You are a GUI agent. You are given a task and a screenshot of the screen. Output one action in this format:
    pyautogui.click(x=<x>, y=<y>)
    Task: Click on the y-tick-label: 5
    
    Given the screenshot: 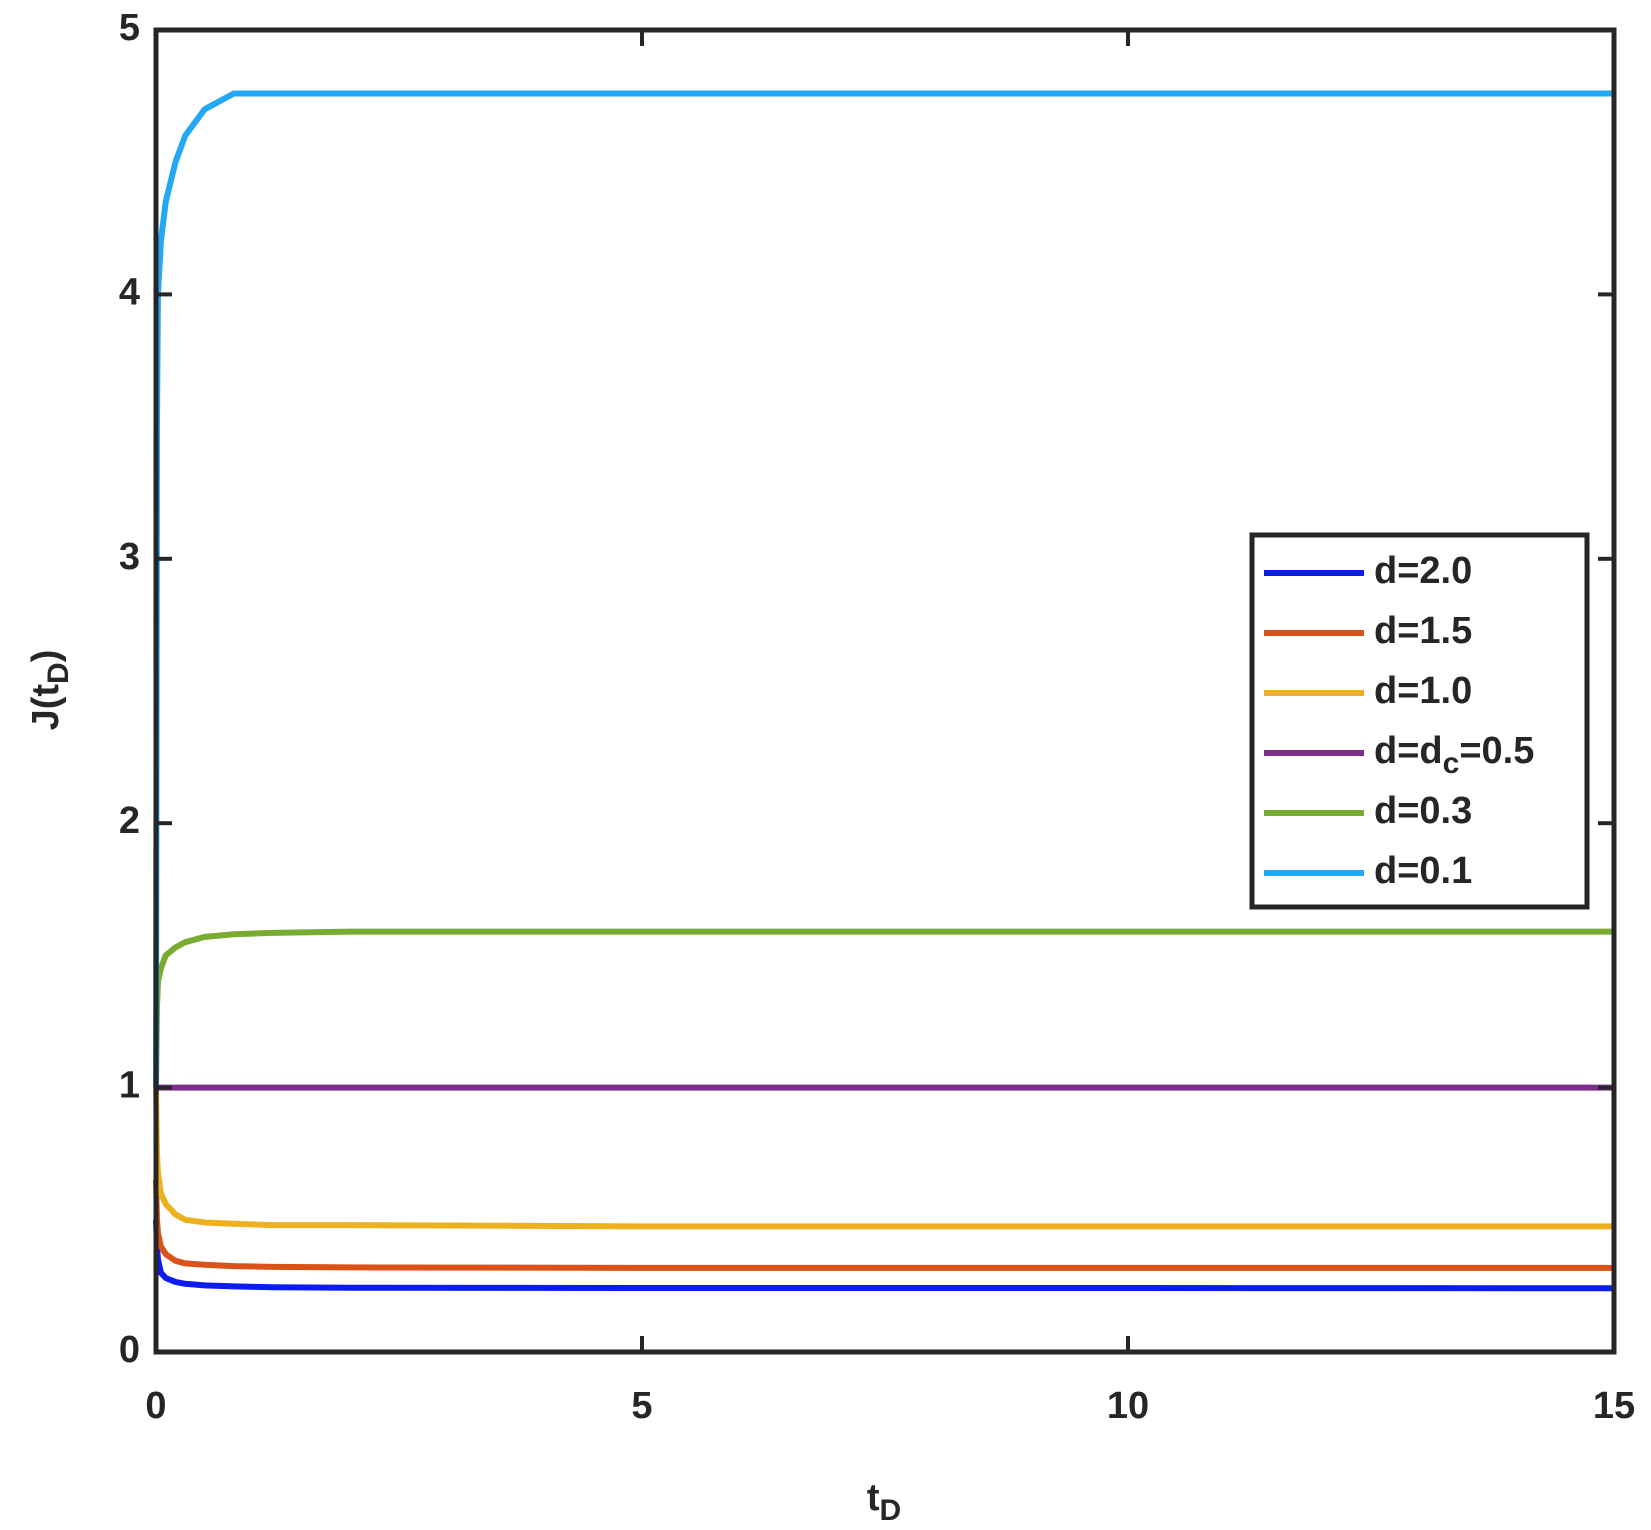 What is the action you would take?
    pyautogui.click(x=129, y=28)
    